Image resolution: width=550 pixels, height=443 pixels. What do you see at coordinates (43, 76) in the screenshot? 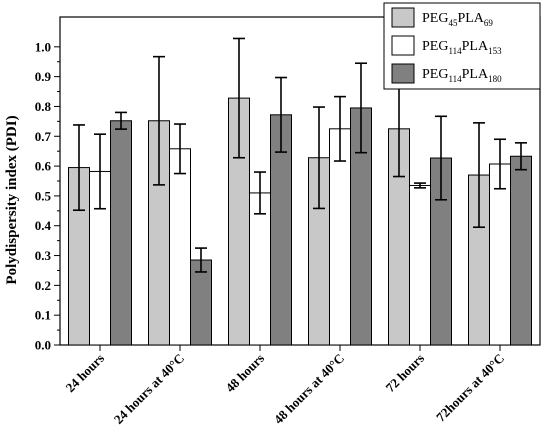
I see `y-tick-label: 0.9` at bounding box center [43, 76].